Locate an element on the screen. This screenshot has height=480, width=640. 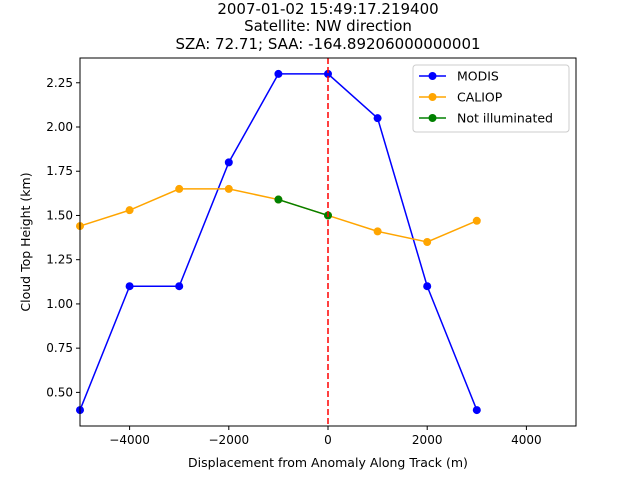
x-tick-label: 2000 is located at coordinates (427, 440).